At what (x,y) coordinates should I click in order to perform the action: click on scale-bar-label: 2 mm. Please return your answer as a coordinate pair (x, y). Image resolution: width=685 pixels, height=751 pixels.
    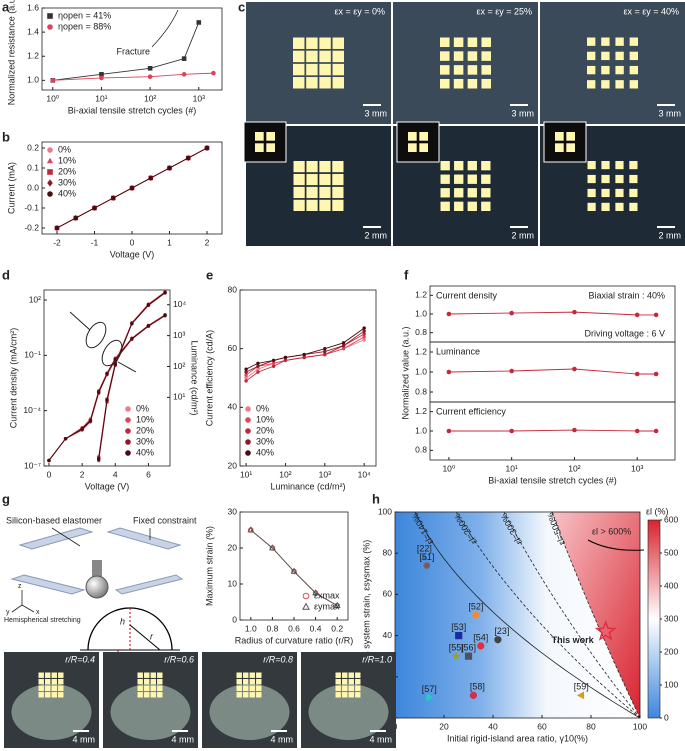
    Looking at the image, I should click on (670, 235).